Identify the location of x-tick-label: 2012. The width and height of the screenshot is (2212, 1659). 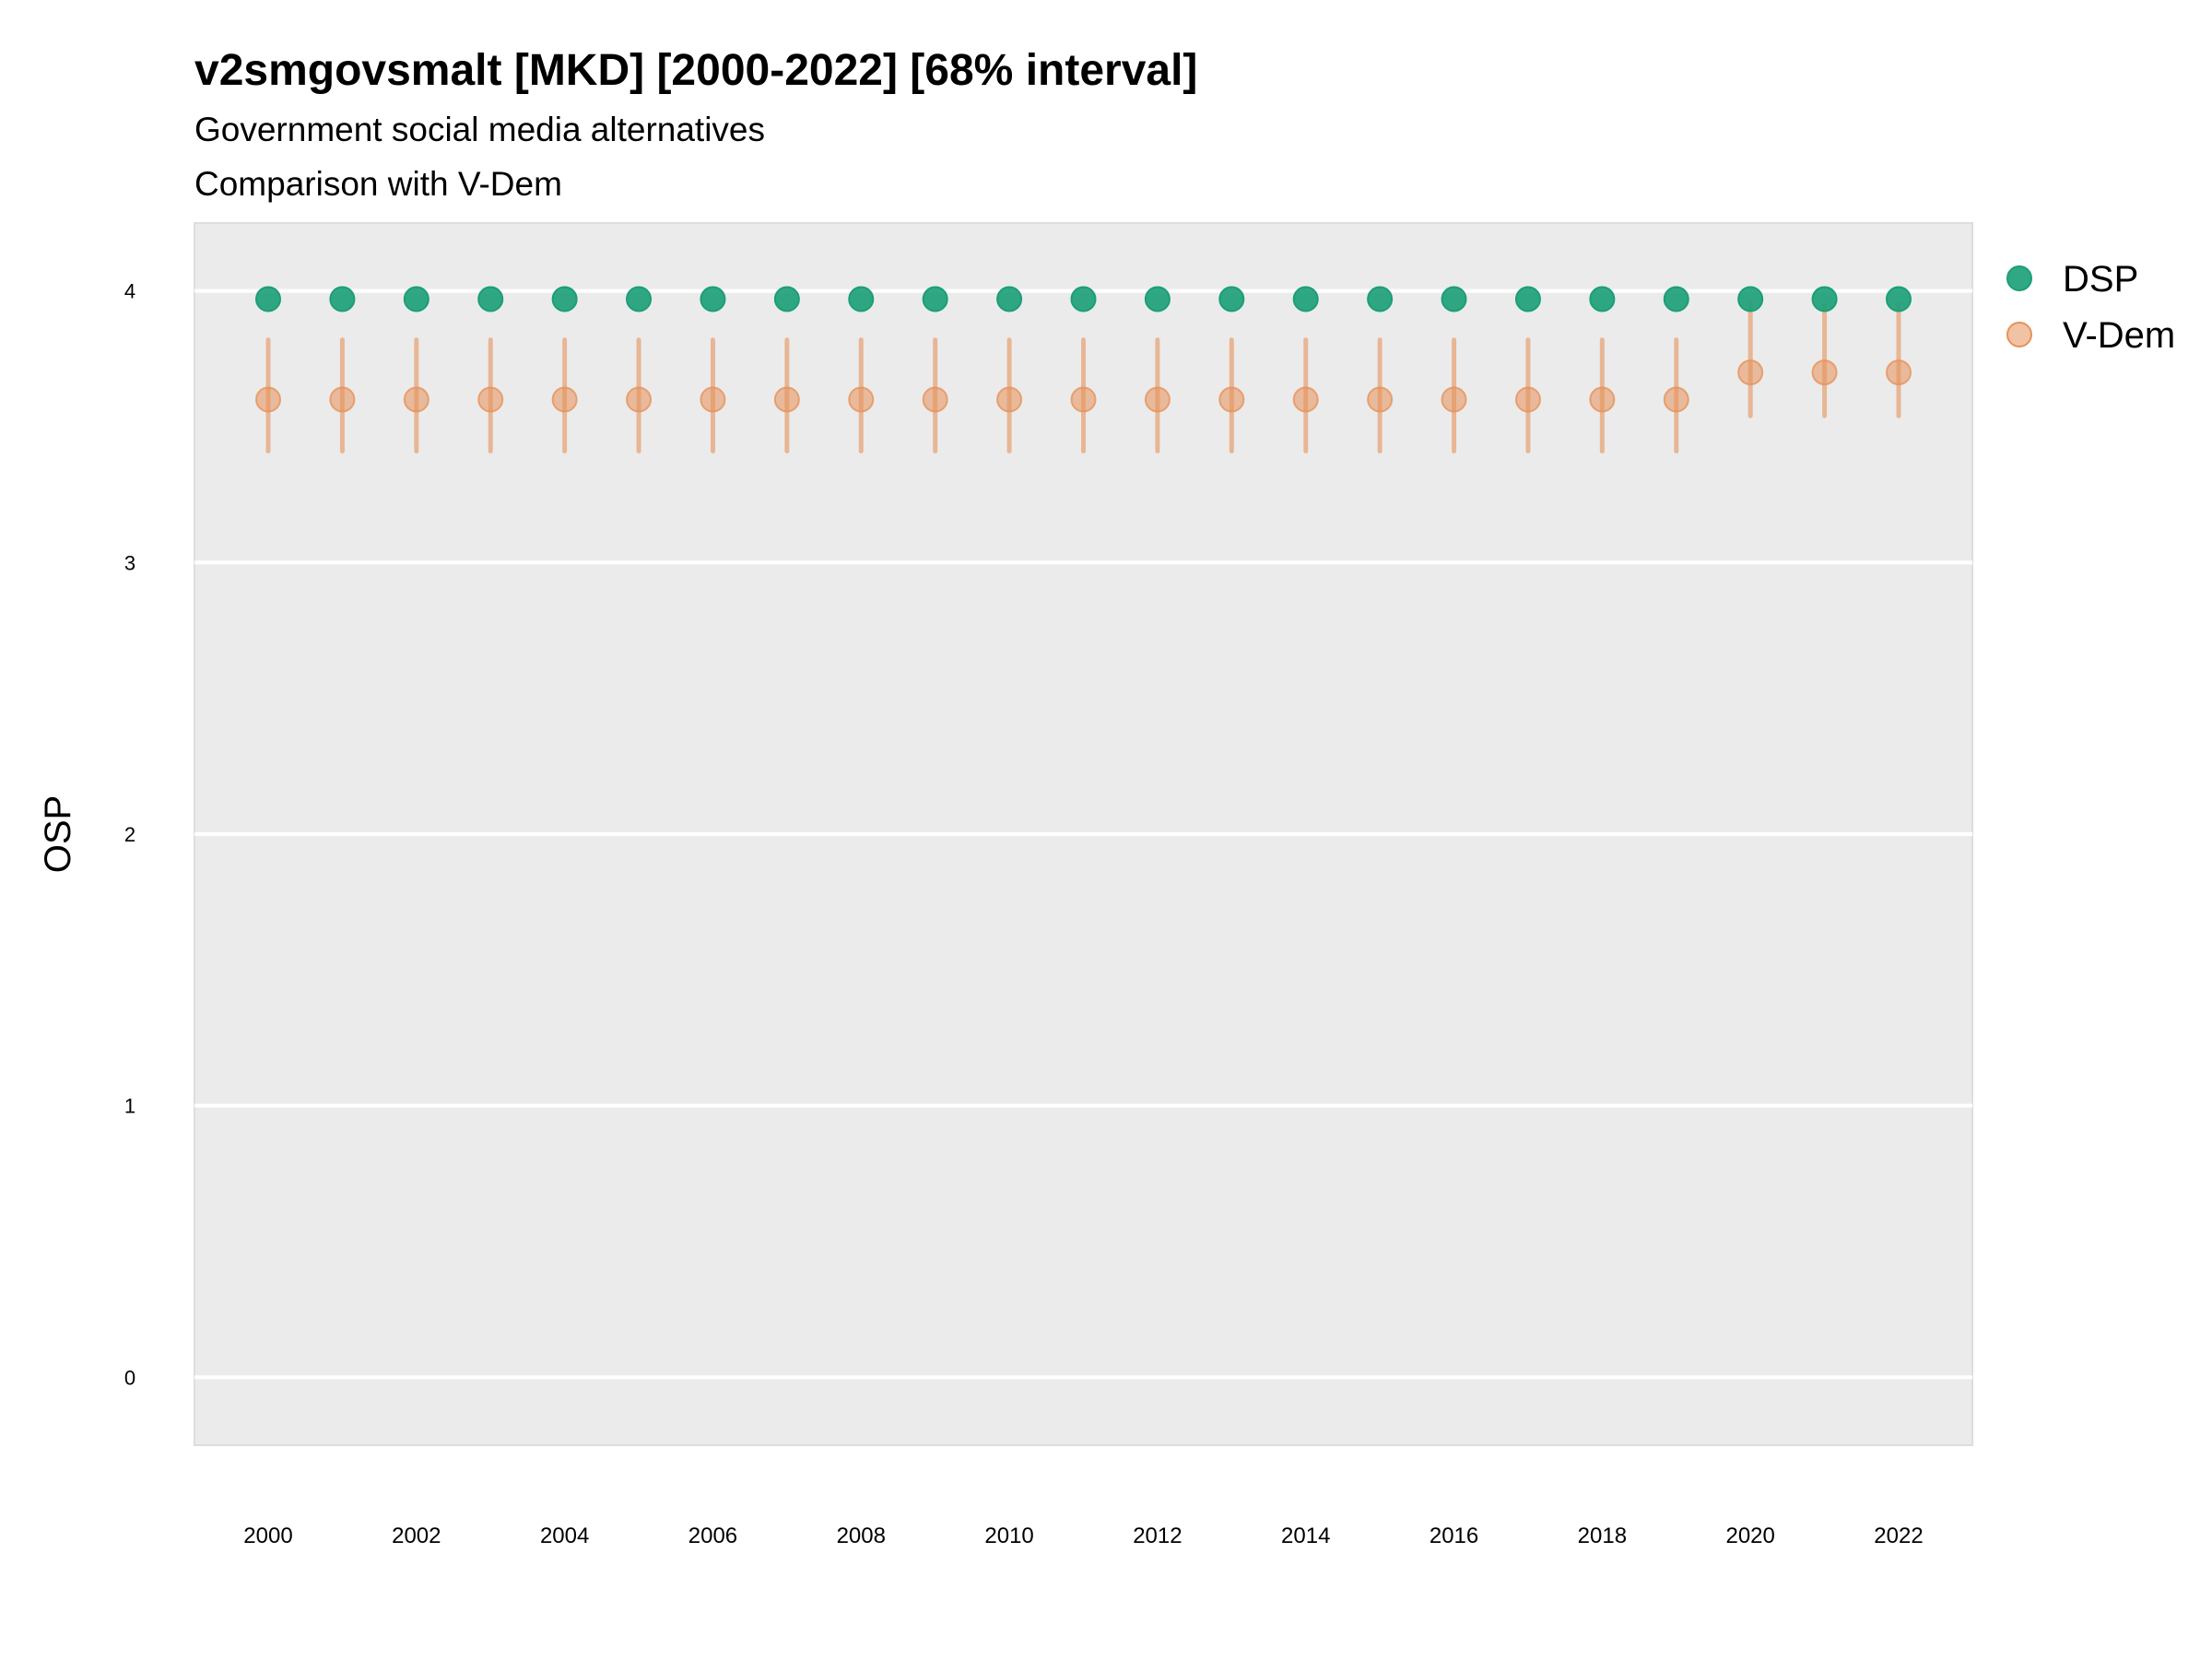
(1157, 1536).